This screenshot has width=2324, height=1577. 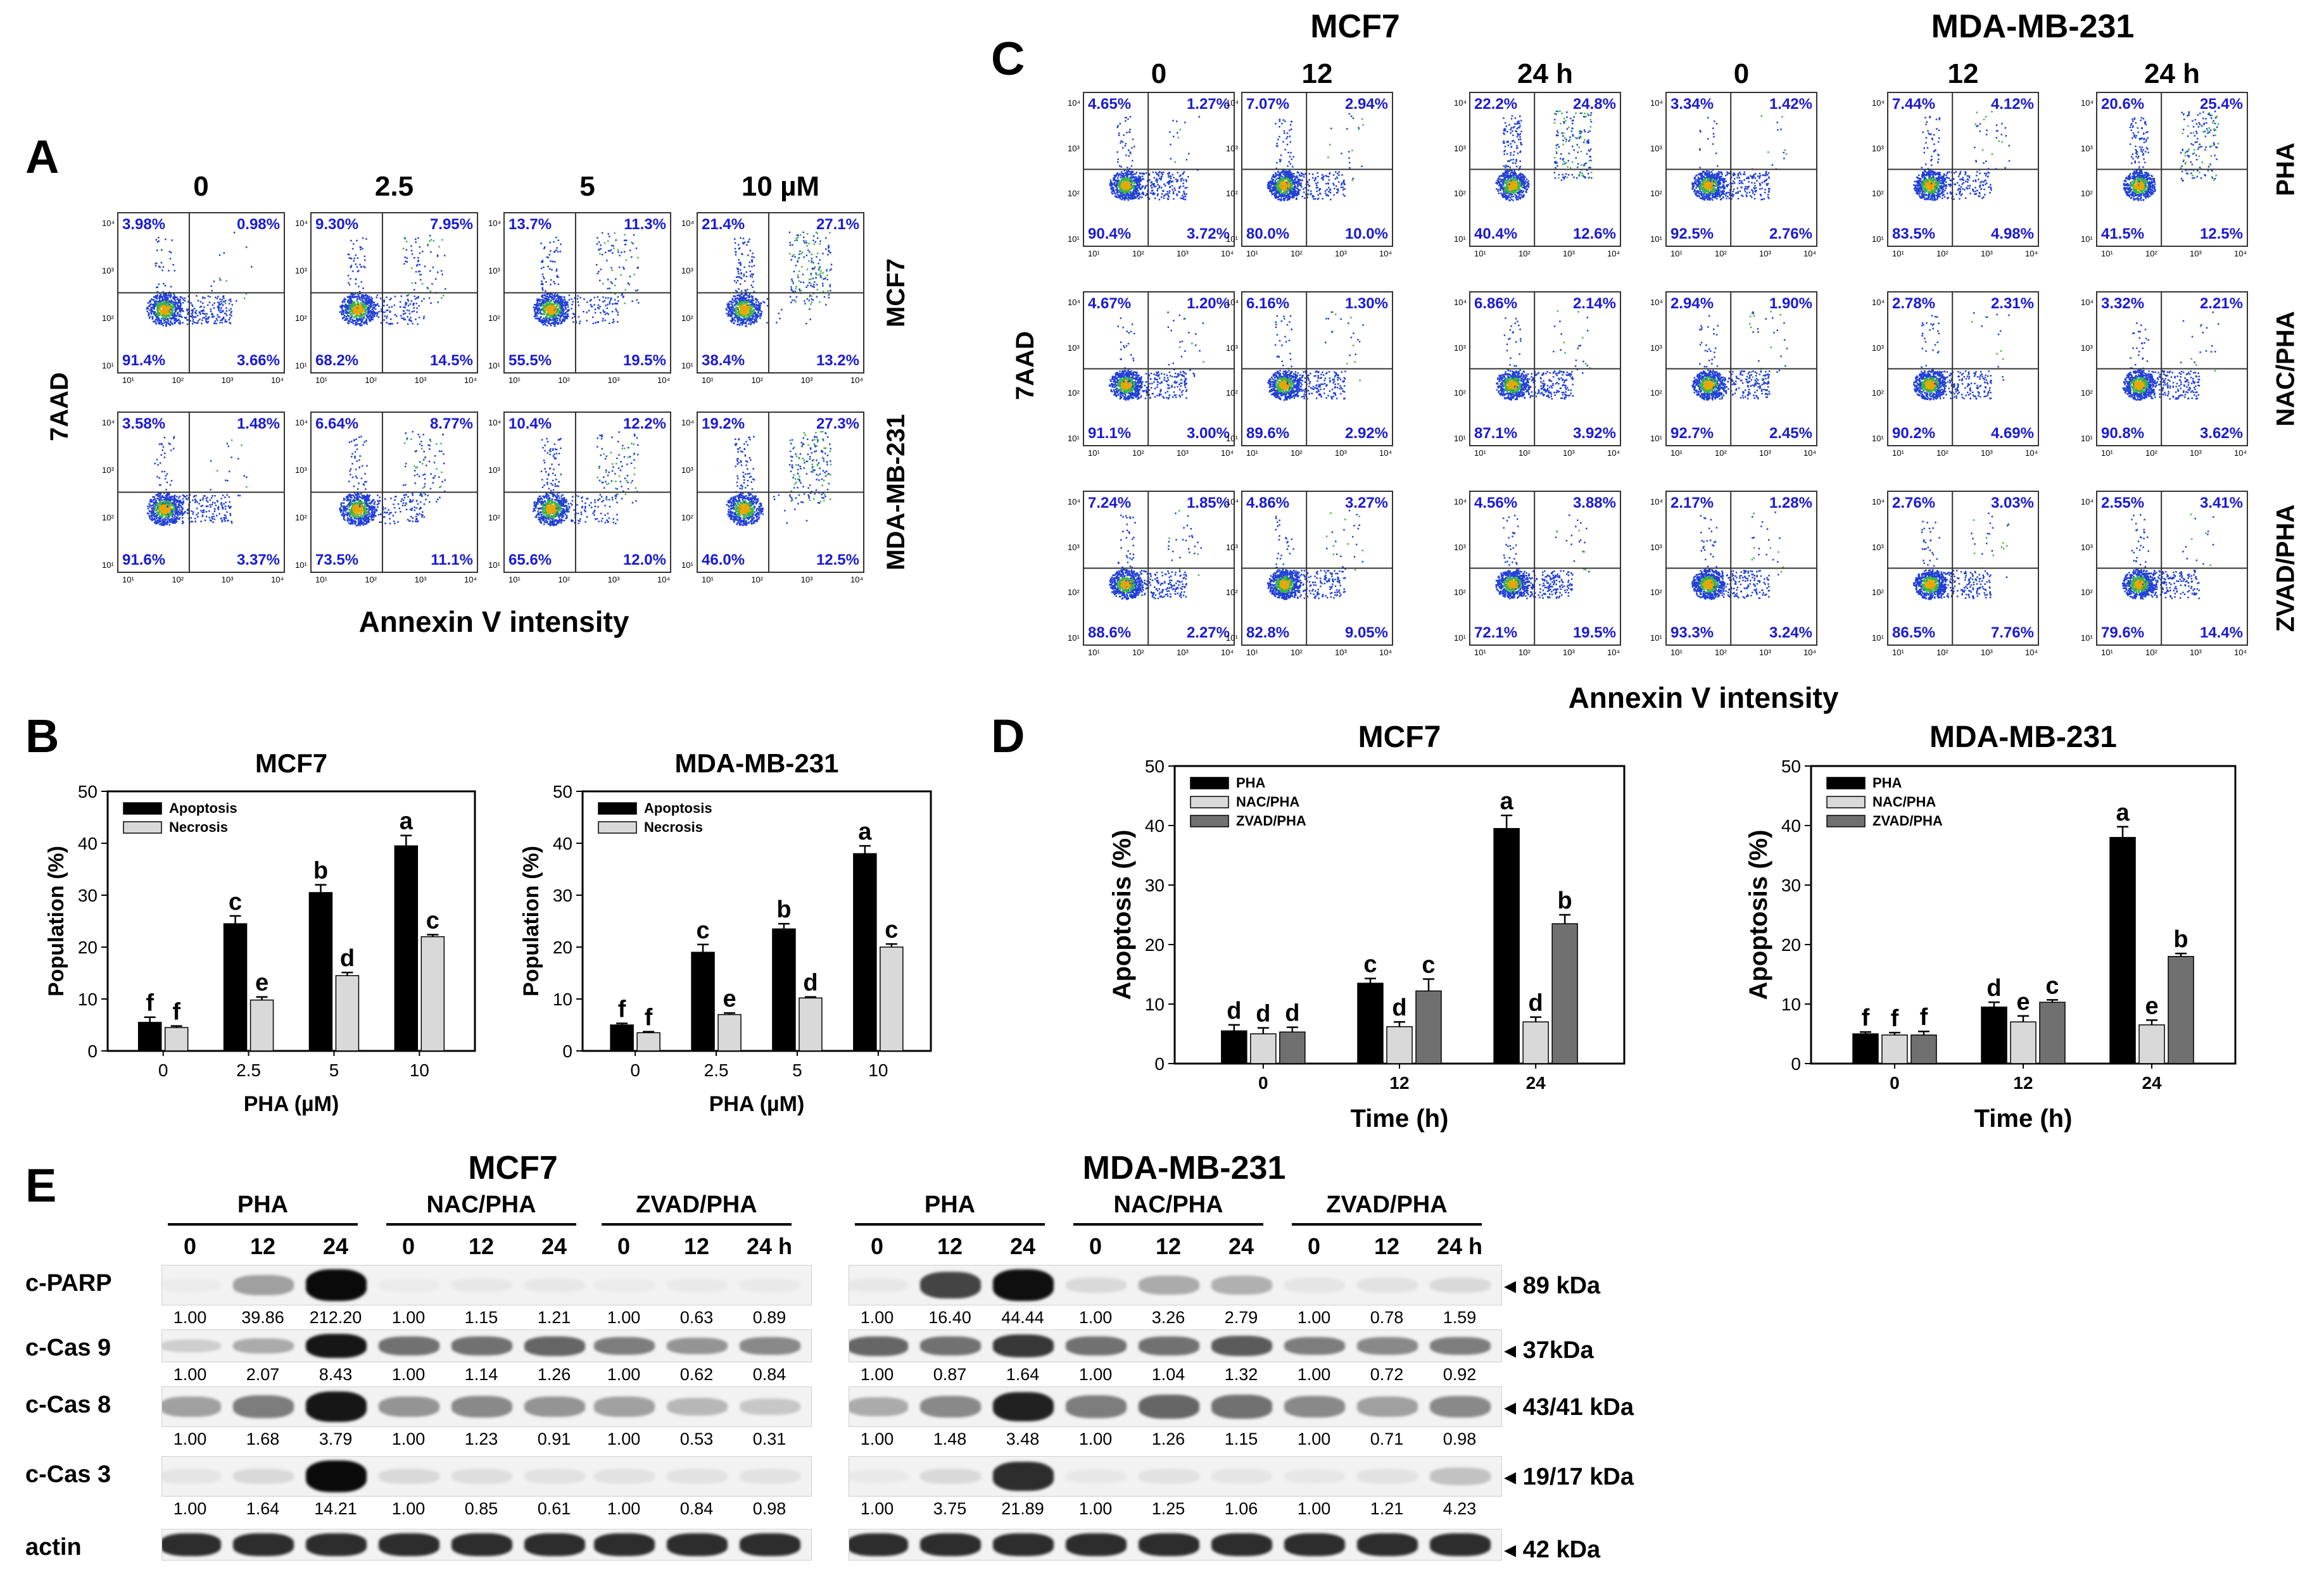 What do you see at coordinates (108, 470) in the screenshot?
I see `panel-a-r1c0-ytick: 10³` at bounding box center [108, 470].